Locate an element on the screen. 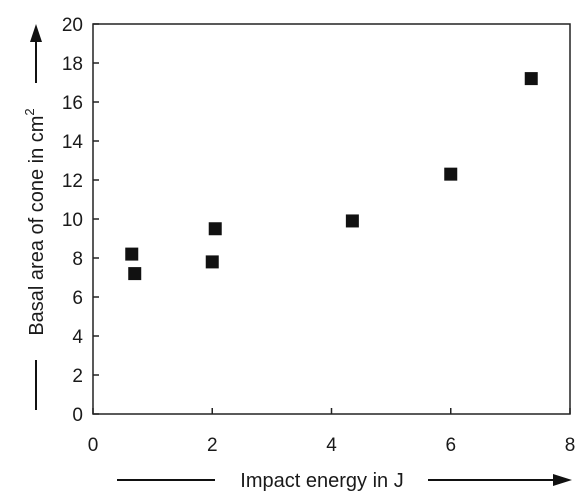 The image size is (575, 496). y-axis-title-group: Basal area of cone in cm2 is located at coordinates (35, 217).